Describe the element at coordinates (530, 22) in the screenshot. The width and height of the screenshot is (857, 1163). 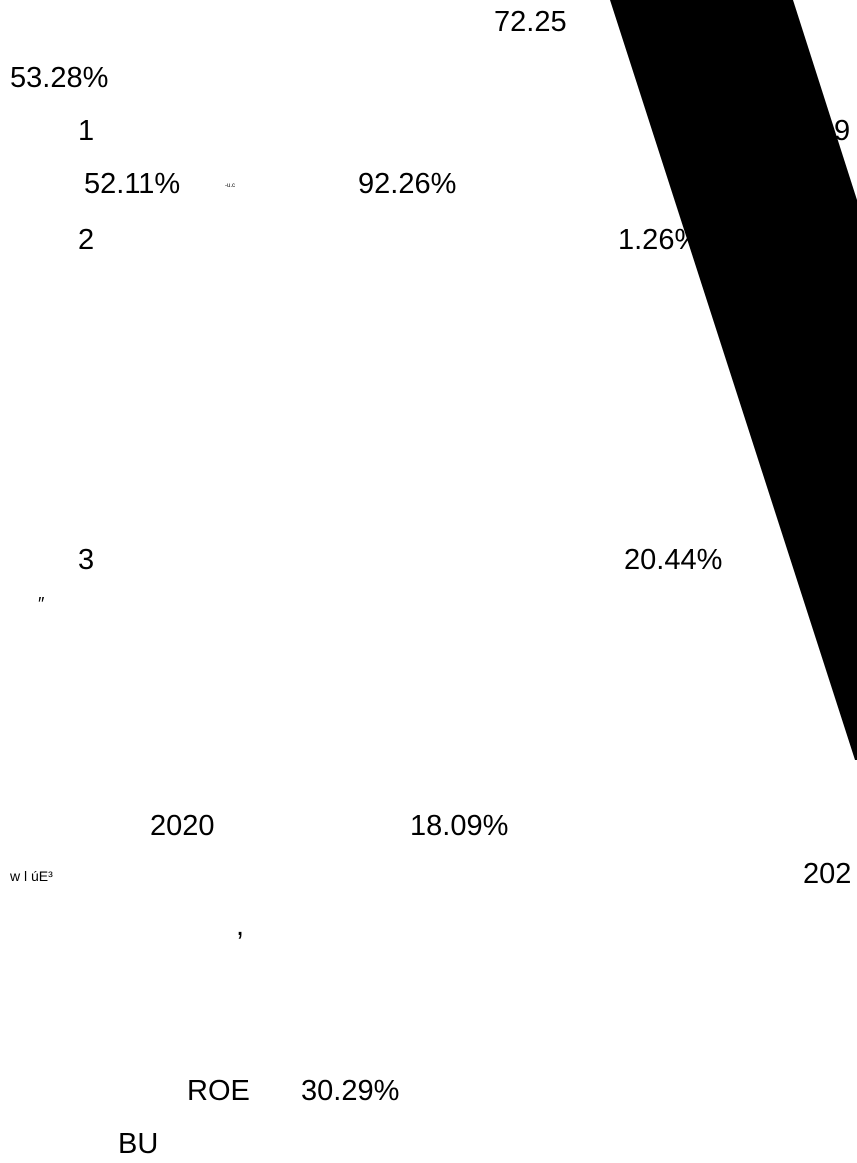
I see `top-value: 72.25` at that location.